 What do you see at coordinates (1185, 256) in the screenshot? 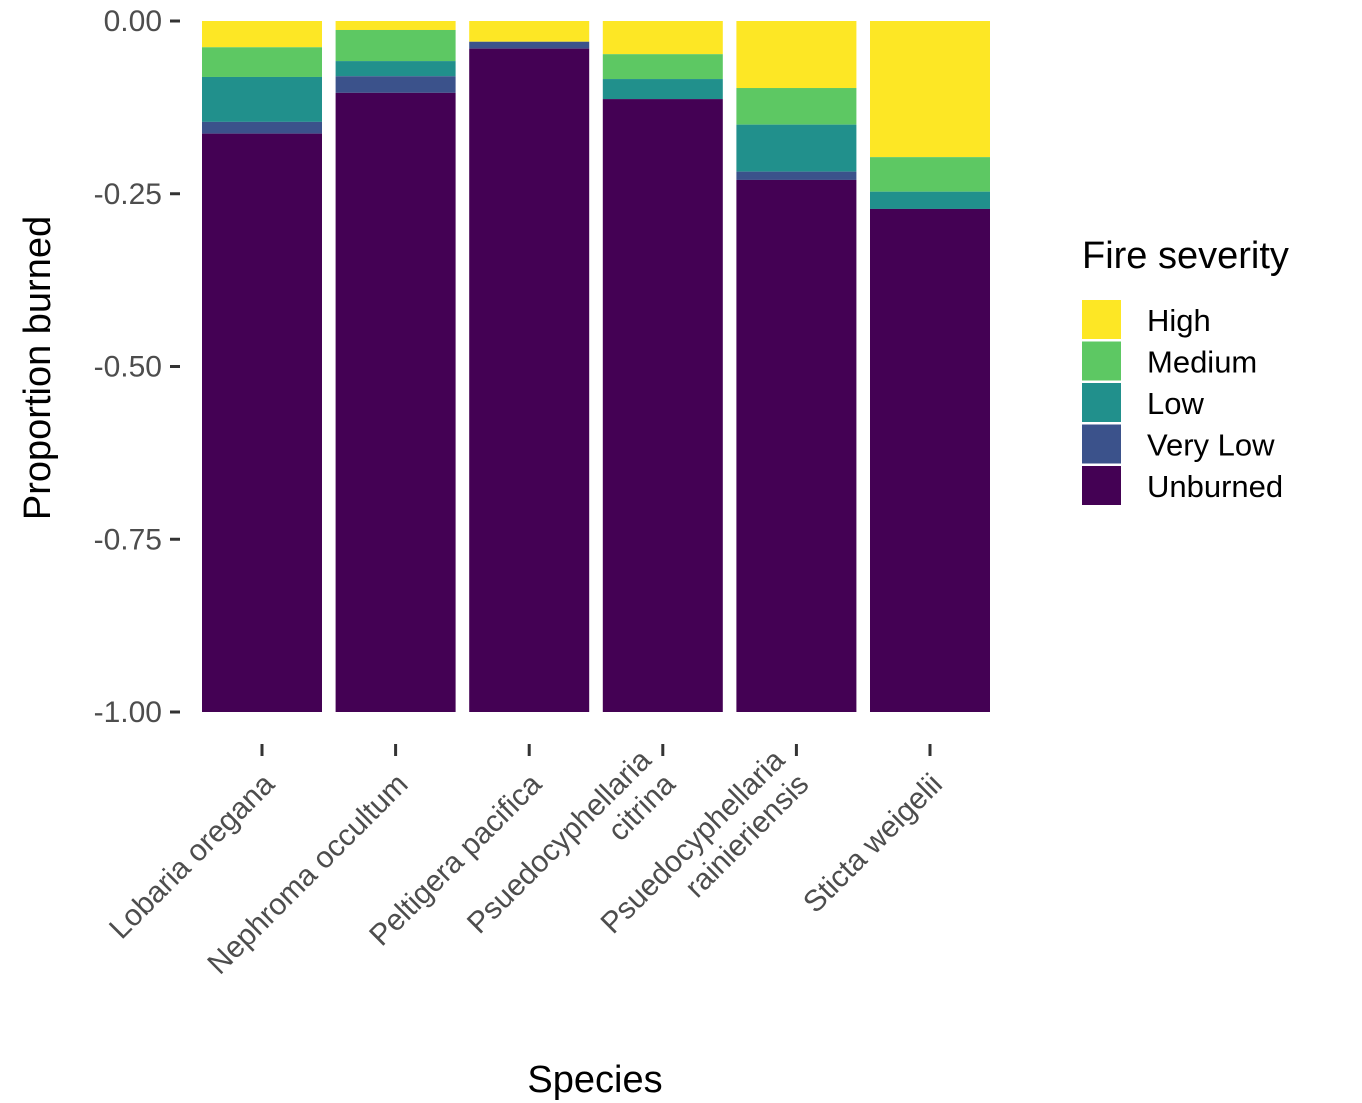
I see `legend-title: Fire severity` at bounding box center [1185, 256].